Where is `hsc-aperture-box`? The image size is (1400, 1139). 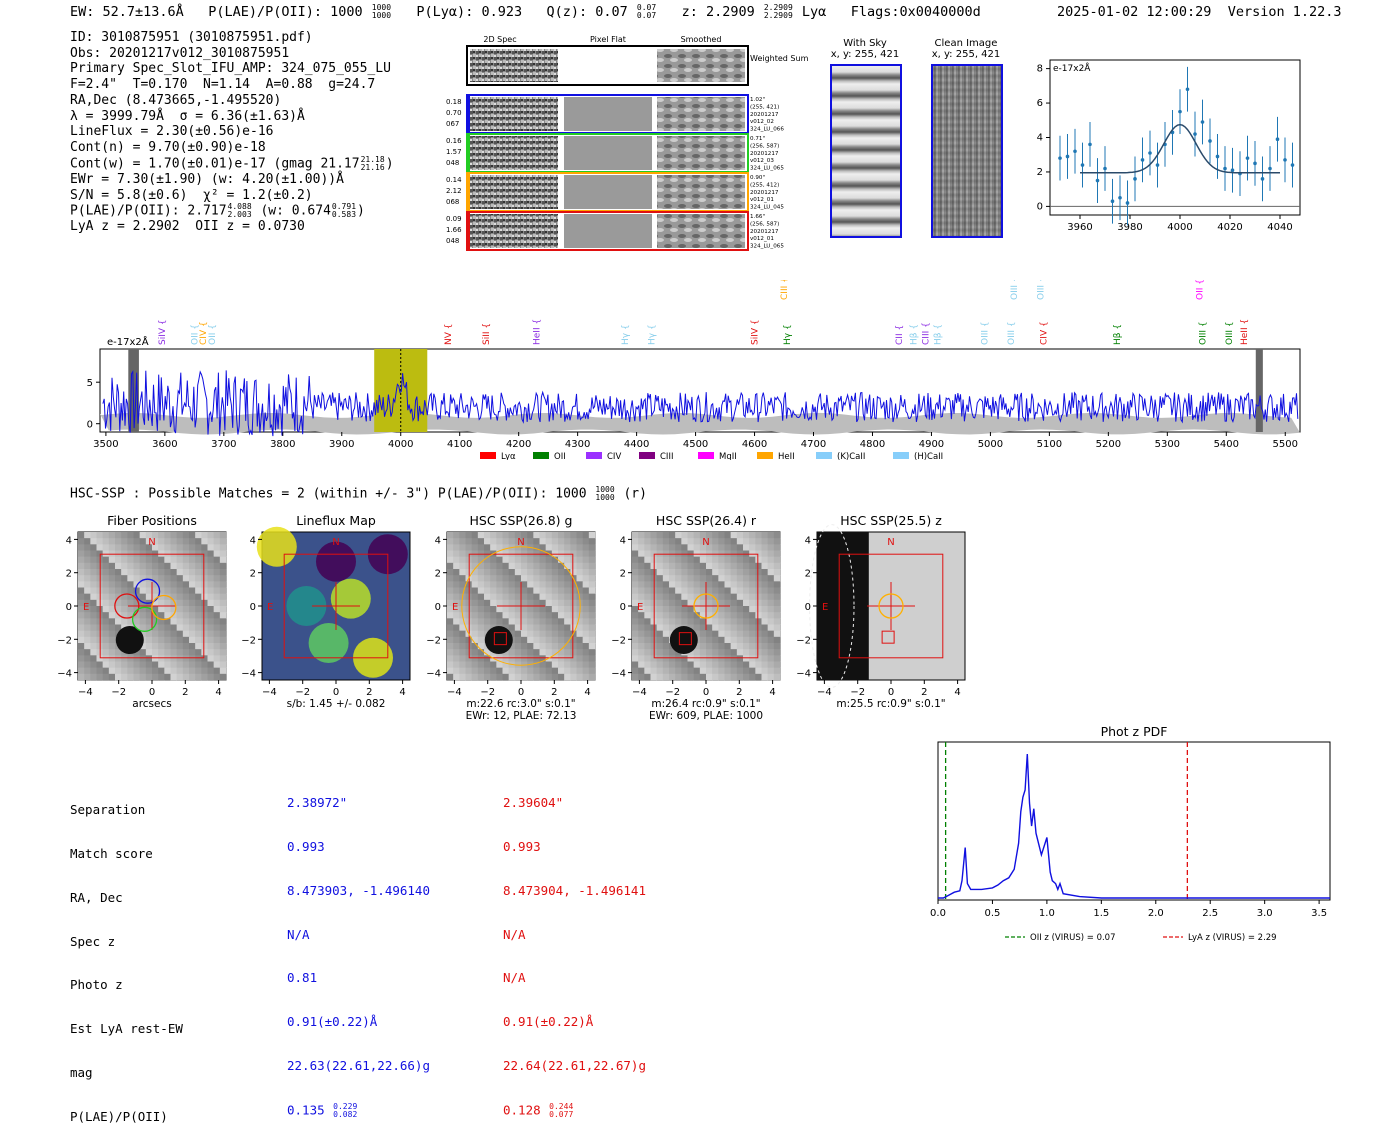 hsc-aperture-box is located at coordinates (521, 606).